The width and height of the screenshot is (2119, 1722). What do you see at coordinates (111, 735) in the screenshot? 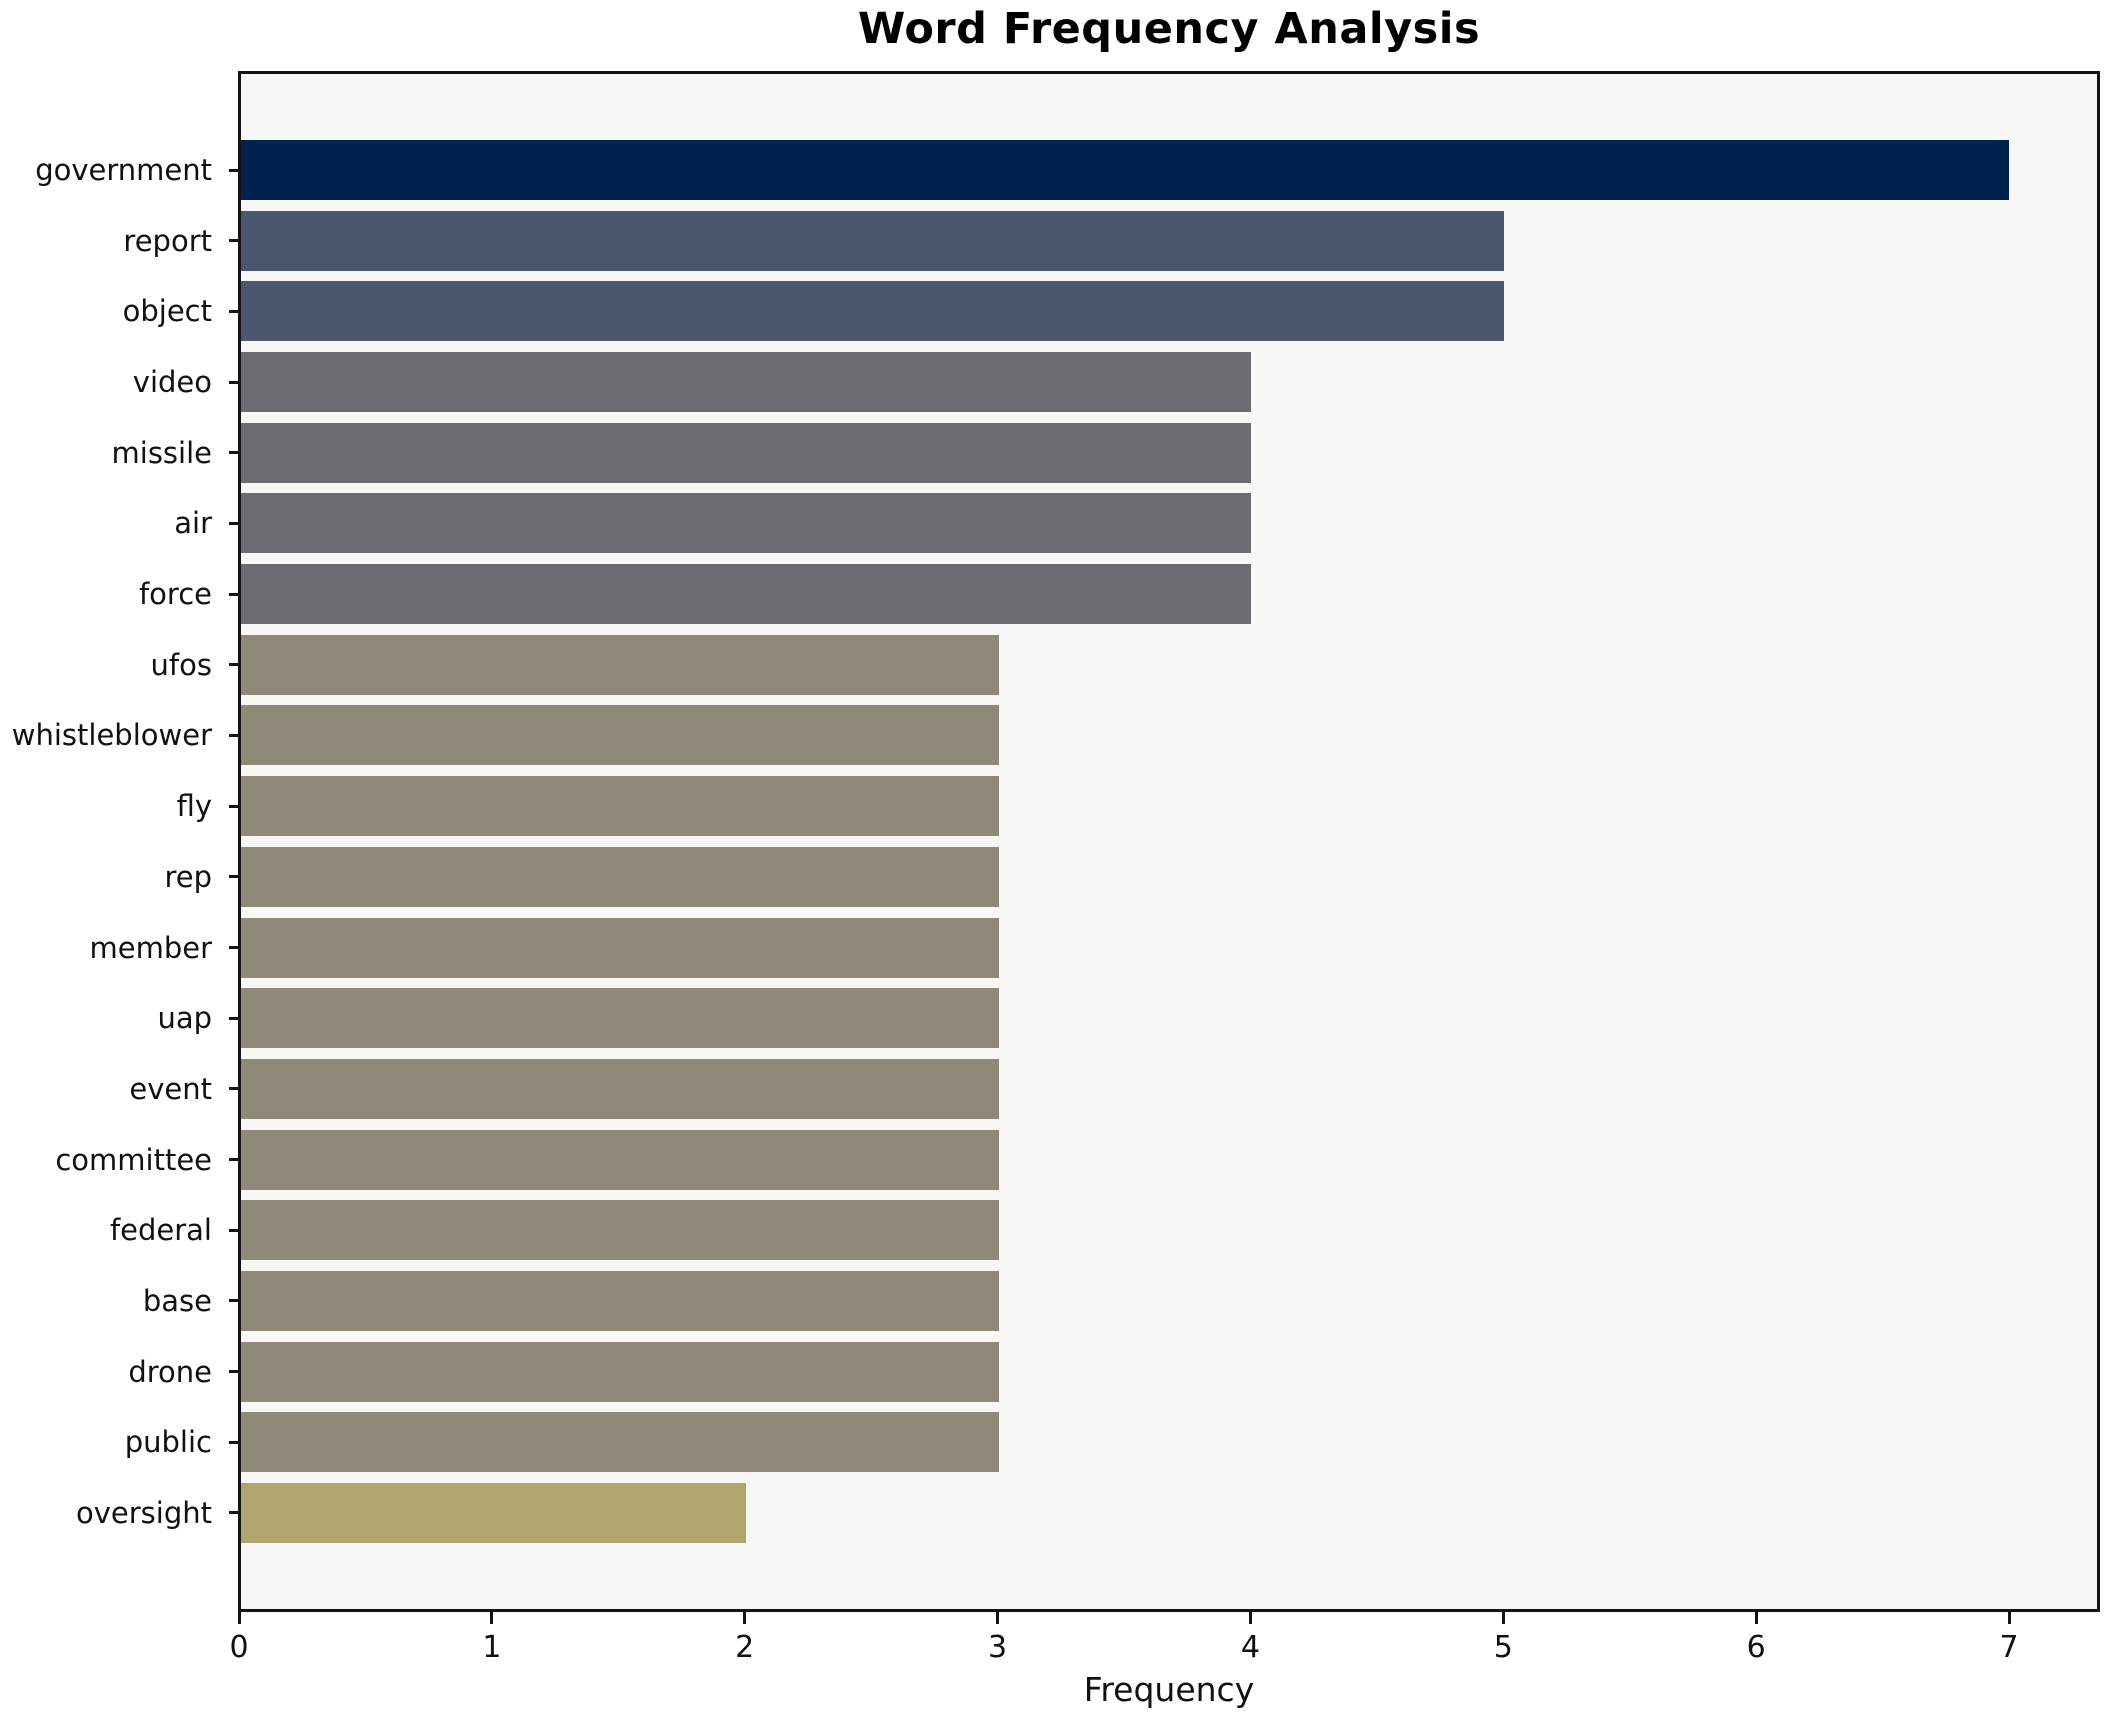
I see `y-tick-label-whistleblower: whistleblower` at bounding box center [111, 735].